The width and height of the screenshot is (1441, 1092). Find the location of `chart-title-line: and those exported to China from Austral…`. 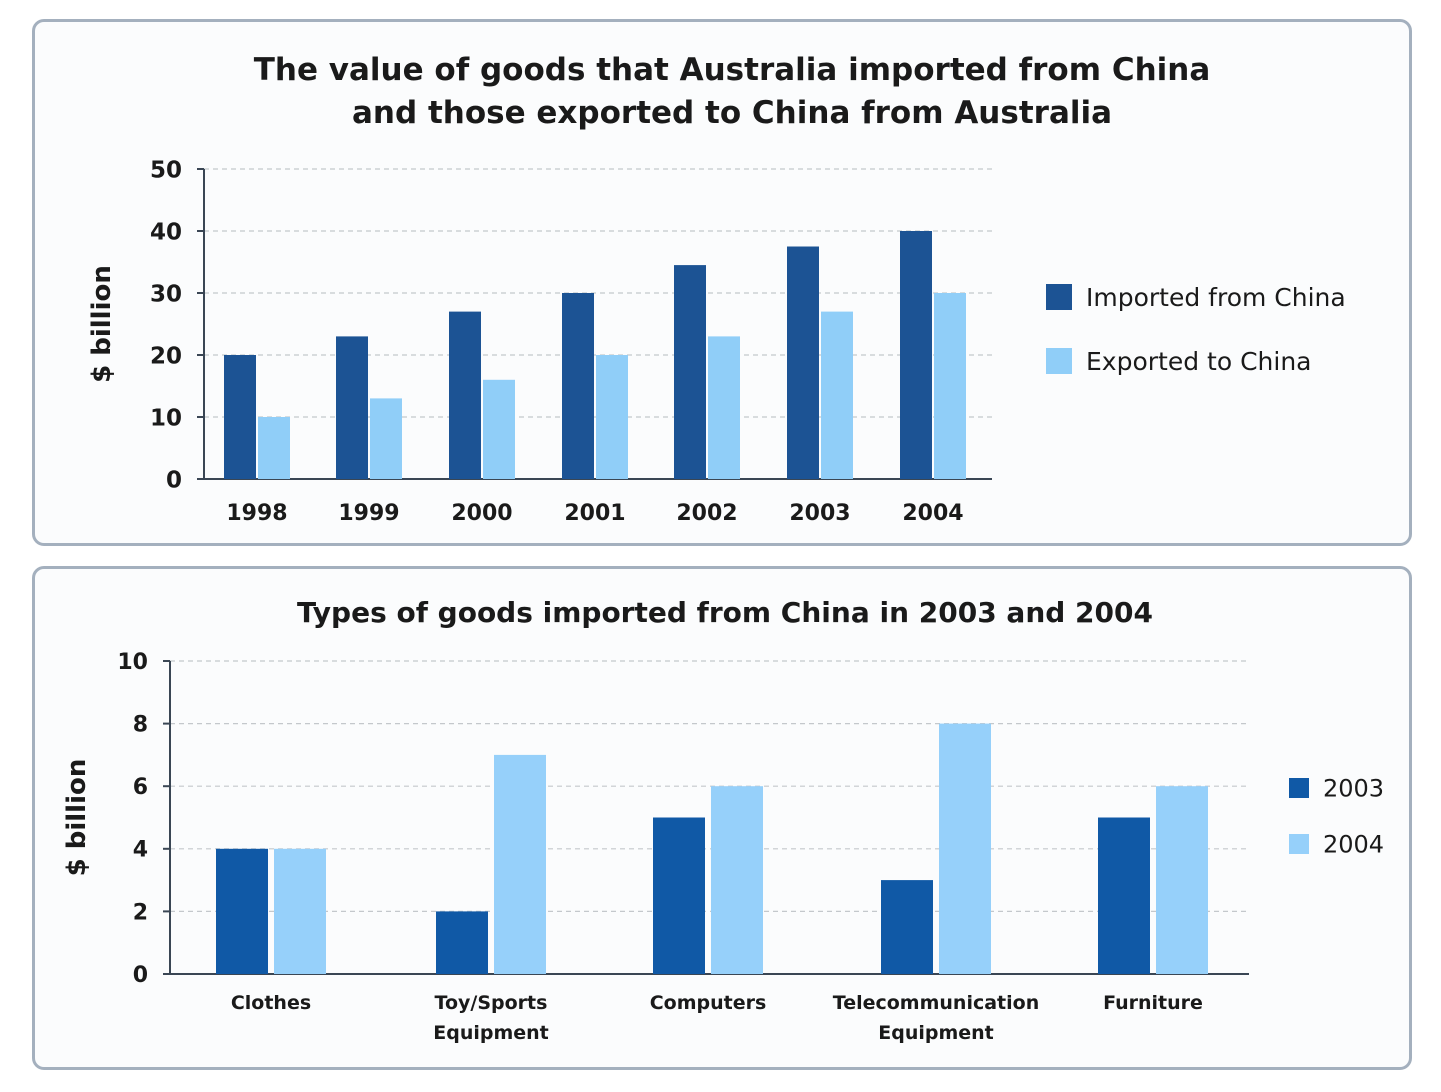

chart-title-line: and those exported to China from Austral… is located at coordinates (732, 113).